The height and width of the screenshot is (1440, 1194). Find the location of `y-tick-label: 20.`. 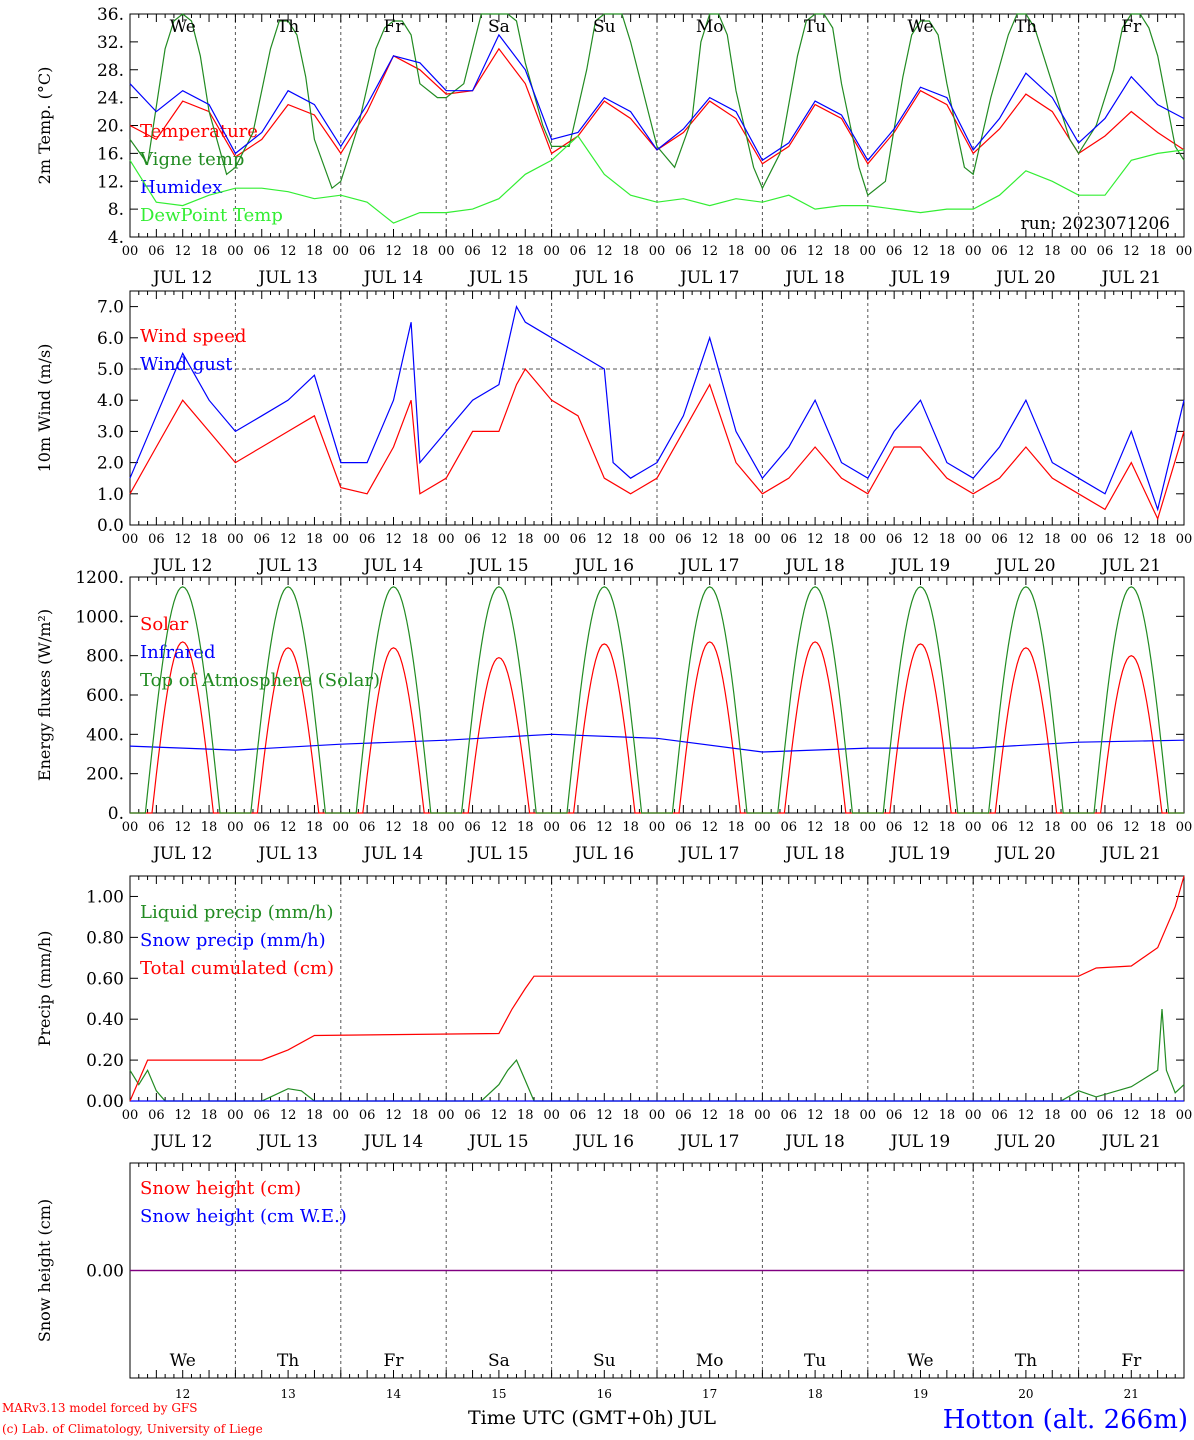

y-tick-label: 20. is located at coordinates (110, 127).